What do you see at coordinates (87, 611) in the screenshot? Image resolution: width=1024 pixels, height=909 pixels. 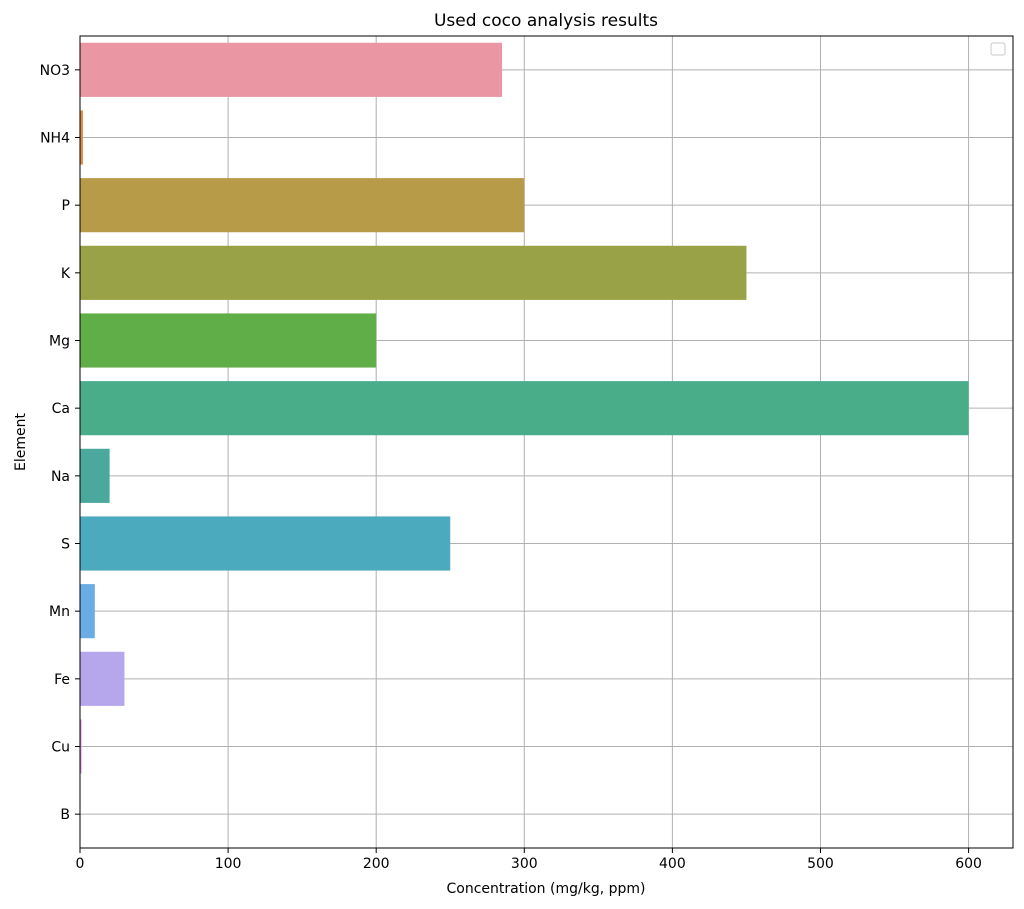 I see `bar-mn` at bounding box center [87, 611].